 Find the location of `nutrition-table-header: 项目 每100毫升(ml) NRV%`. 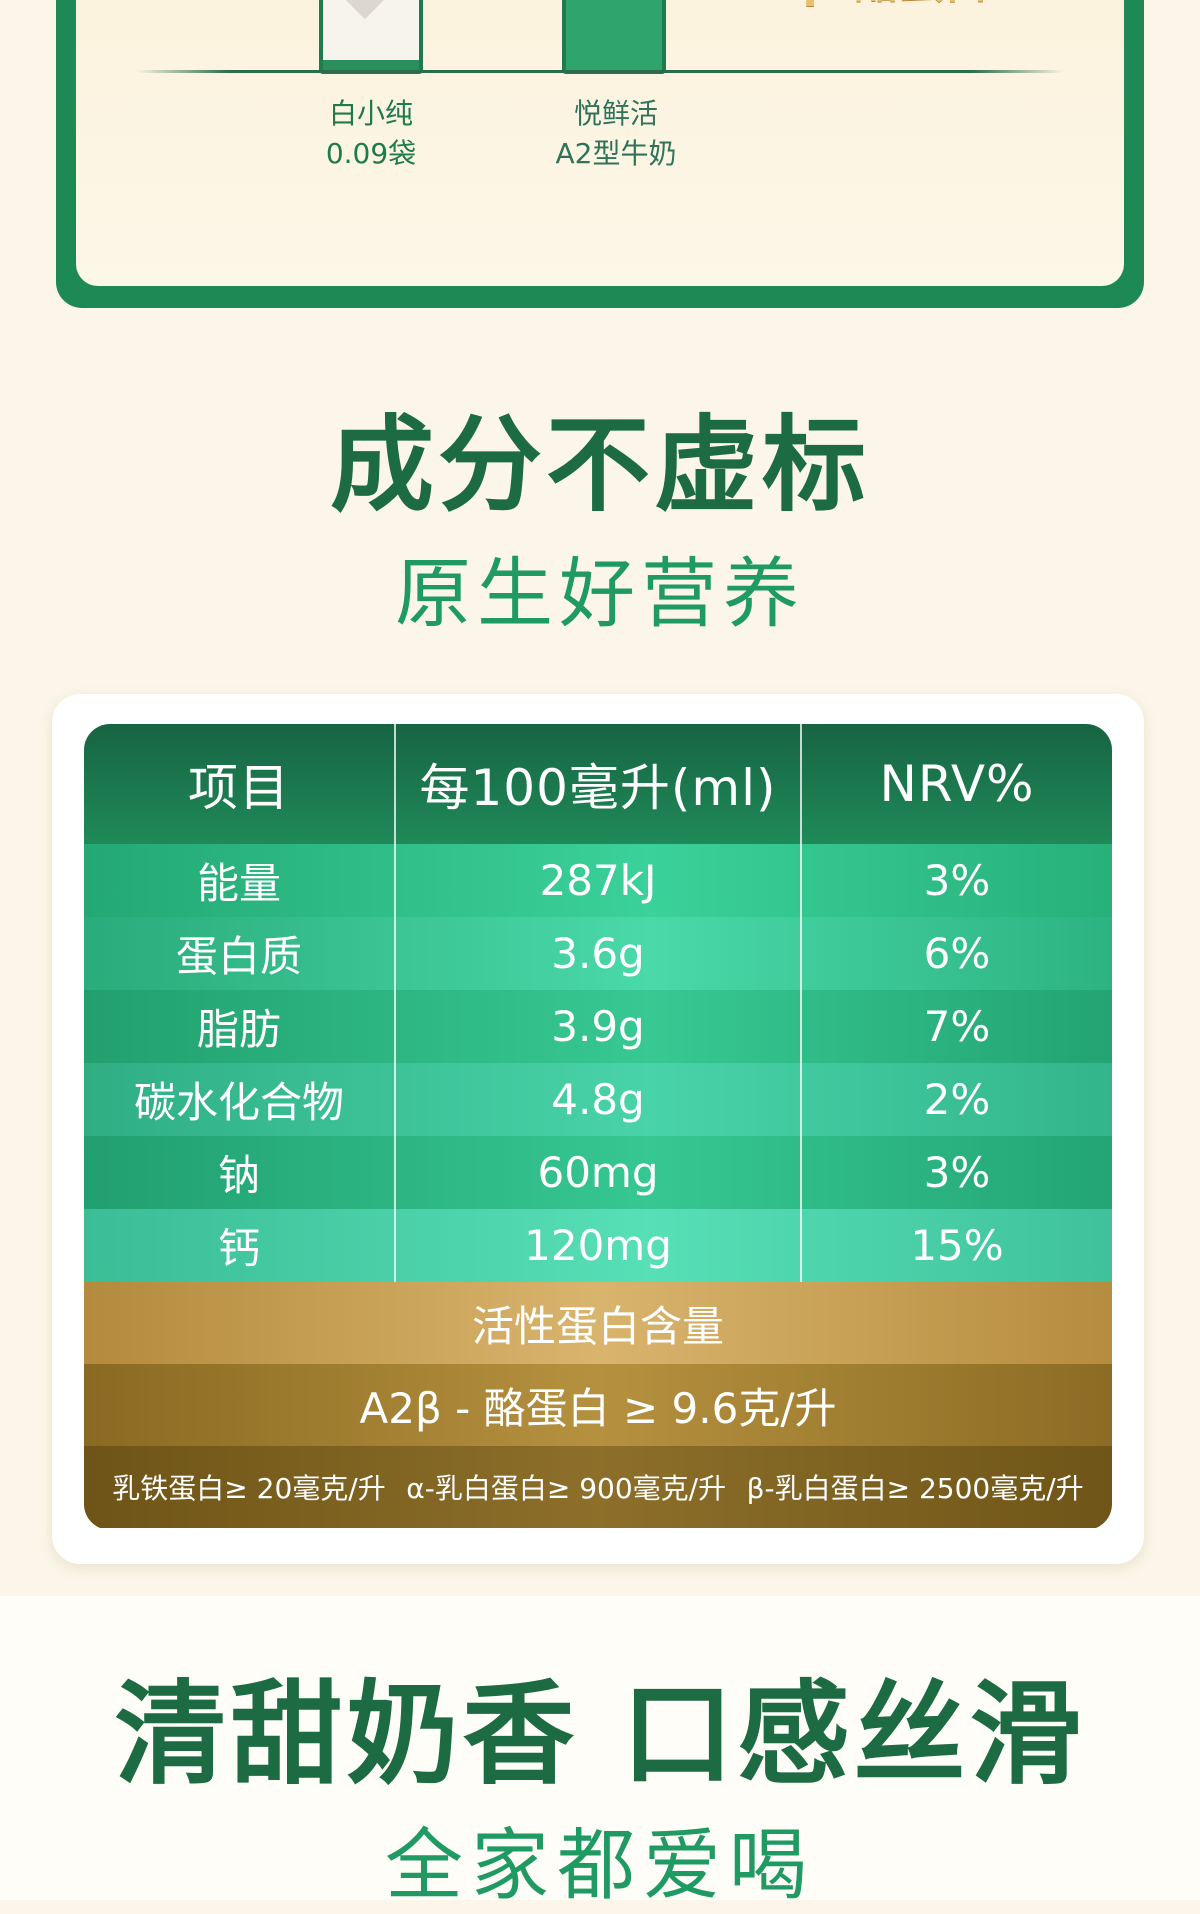

nutrition-table-header: 项目 每100毫升(ml) NRV% is located at coordinates (598, 784).